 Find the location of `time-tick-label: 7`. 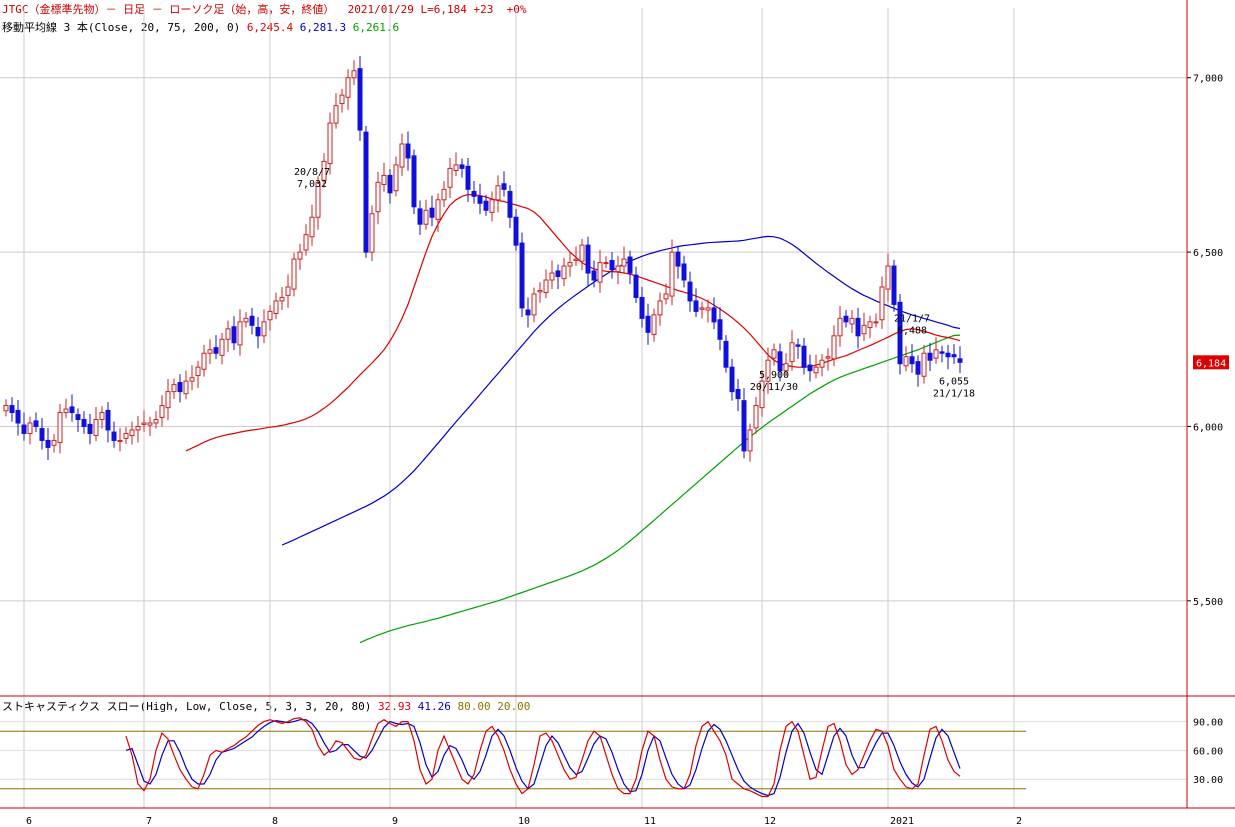

time-tick-label: 7 is located at coordinates (149, 821).